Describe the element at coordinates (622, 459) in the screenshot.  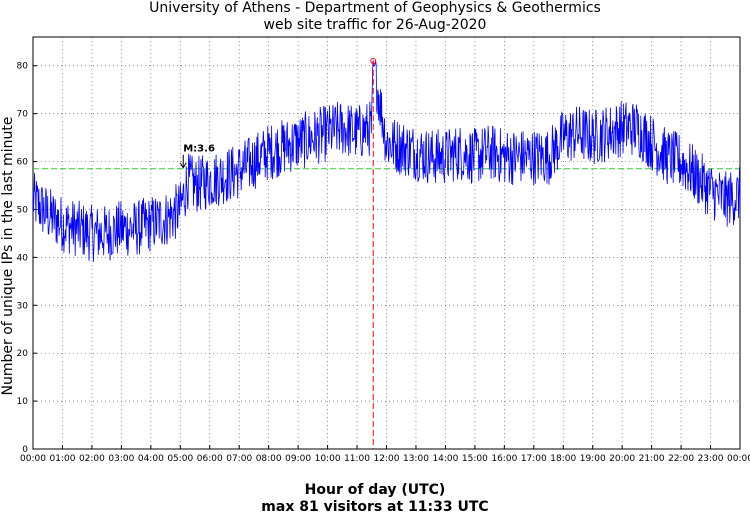
I see `x-tick-label: 20:00` at that location.